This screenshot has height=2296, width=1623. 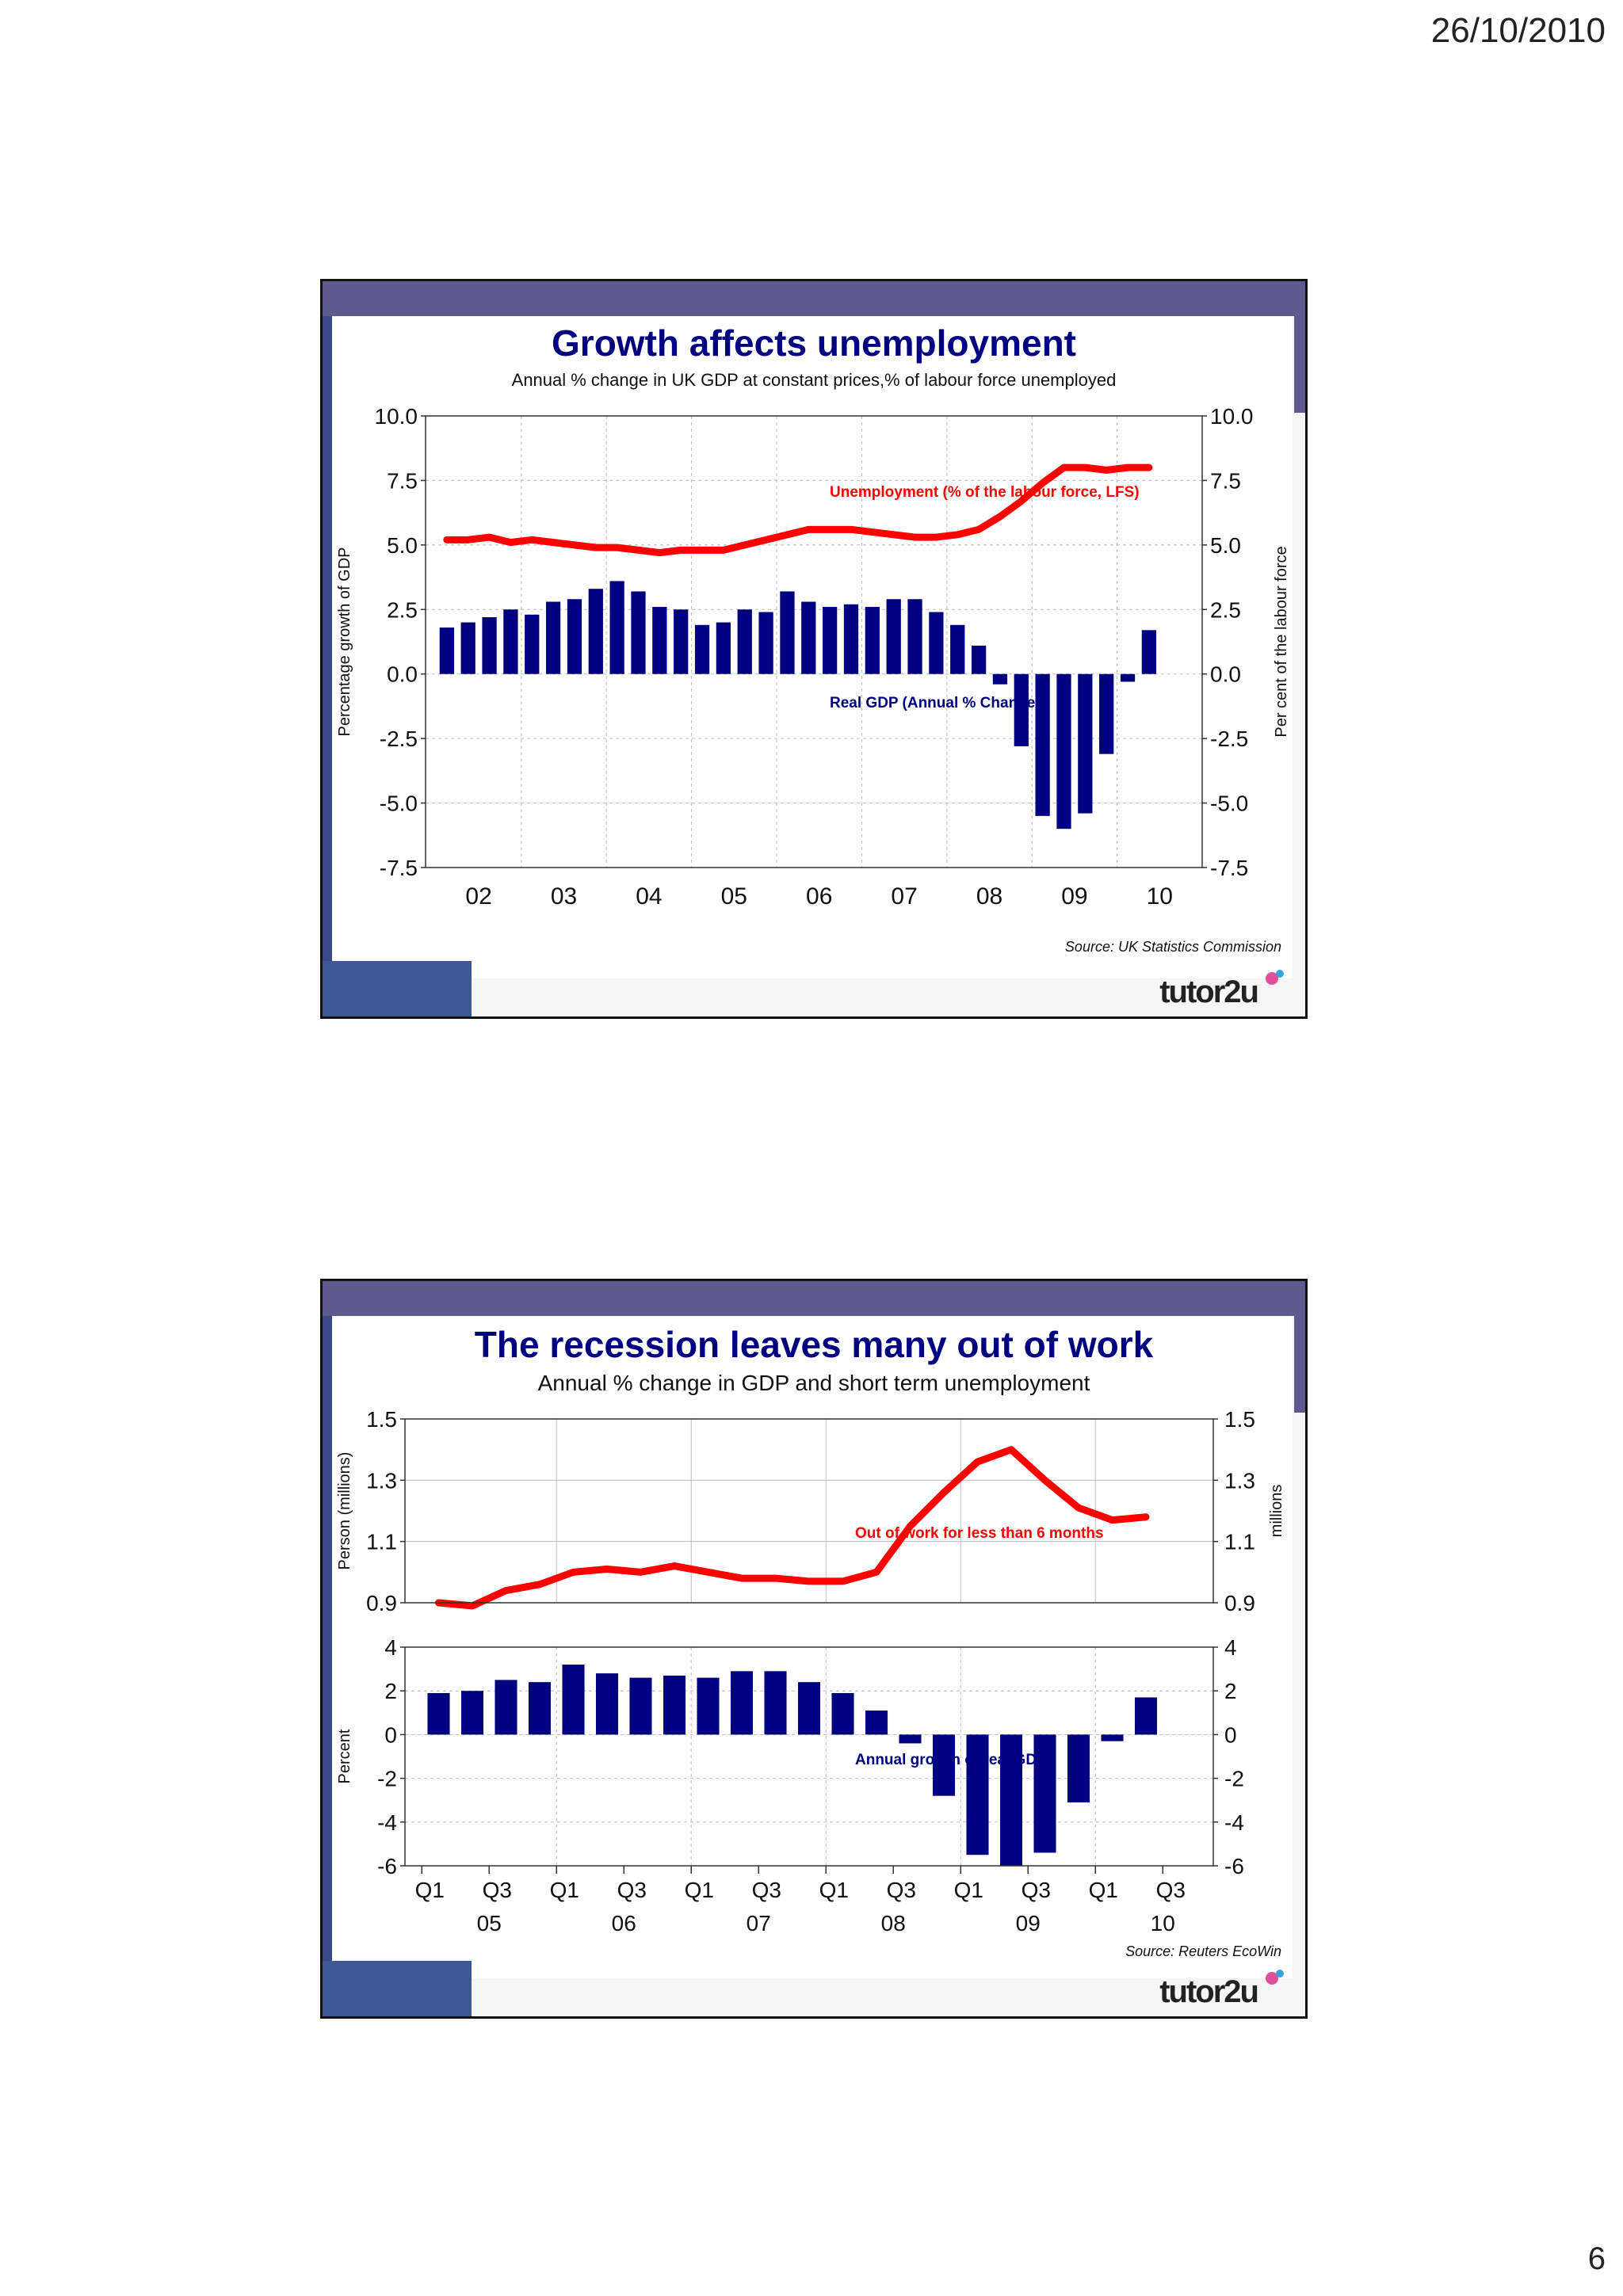 I want to click on x-tick-label: 03, so click(x=564, y=896).